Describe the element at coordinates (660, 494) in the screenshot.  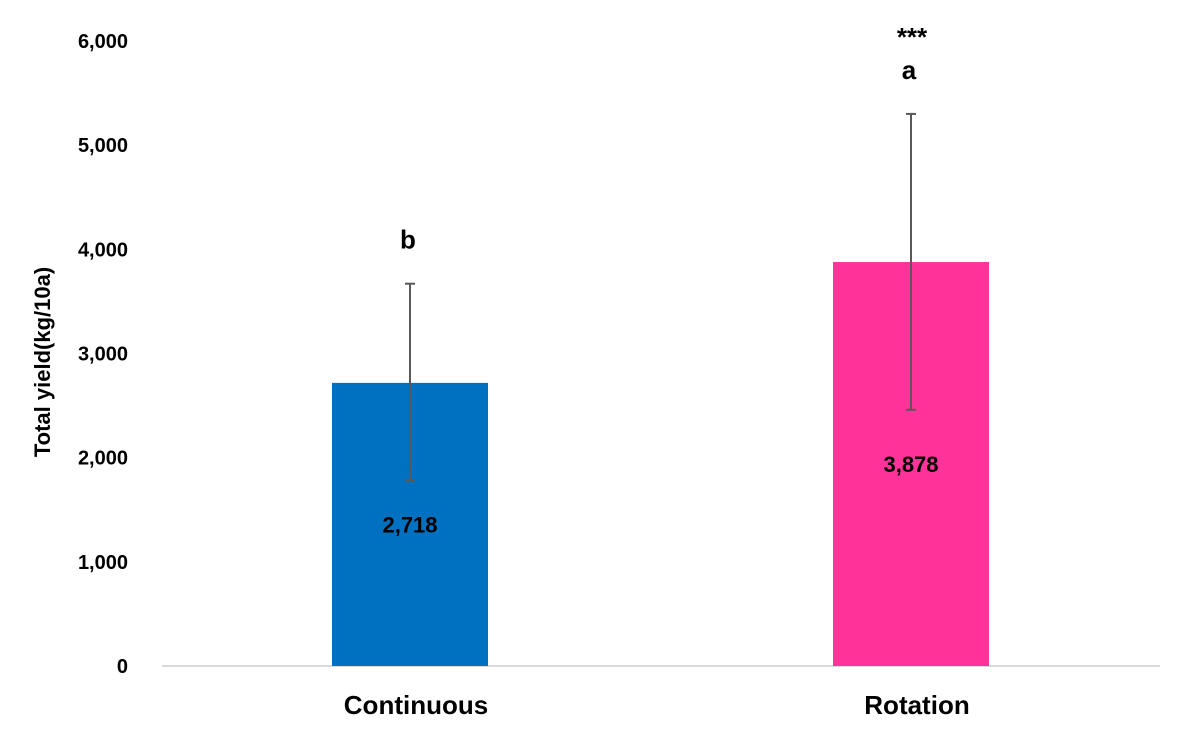
I see `data-labels-group: 2,718 3,878` at that location.